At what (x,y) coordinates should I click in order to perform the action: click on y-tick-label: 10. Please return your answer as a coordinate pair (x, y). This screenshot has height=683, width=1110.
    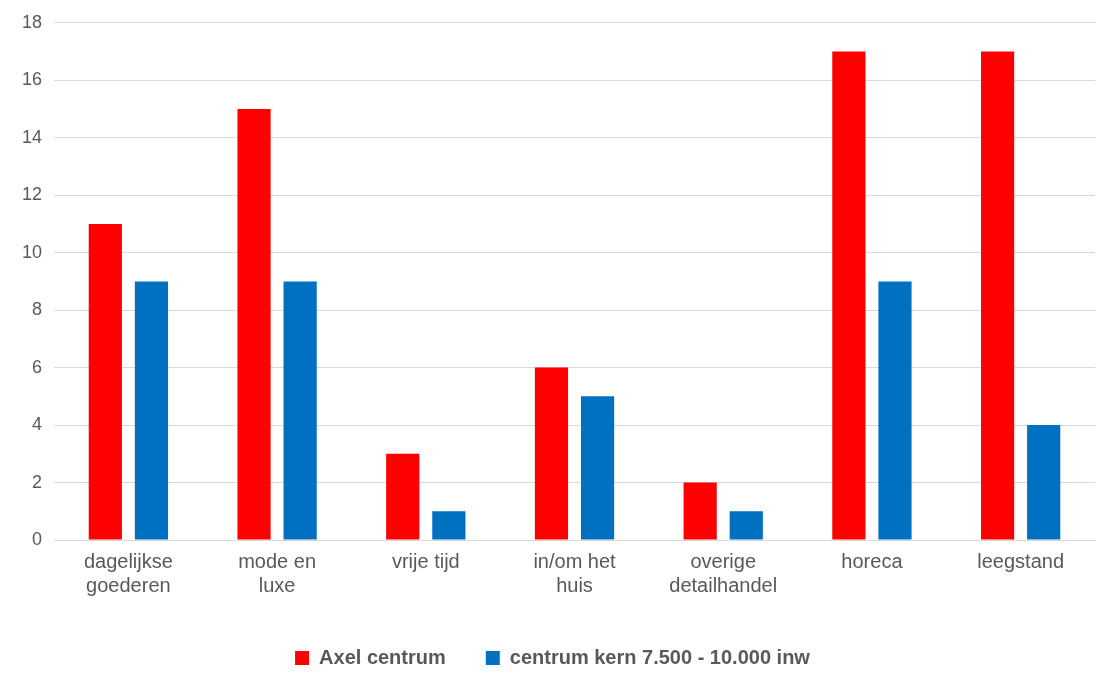
    Looking at the image, I should click on (32, 251).